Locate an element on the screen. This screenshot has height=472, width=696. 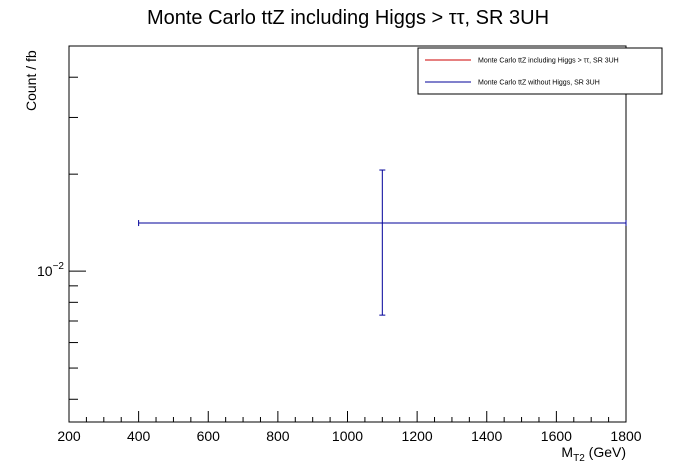
x-axis-label: MT2 (GeV) is located at coordinates (593, 454).